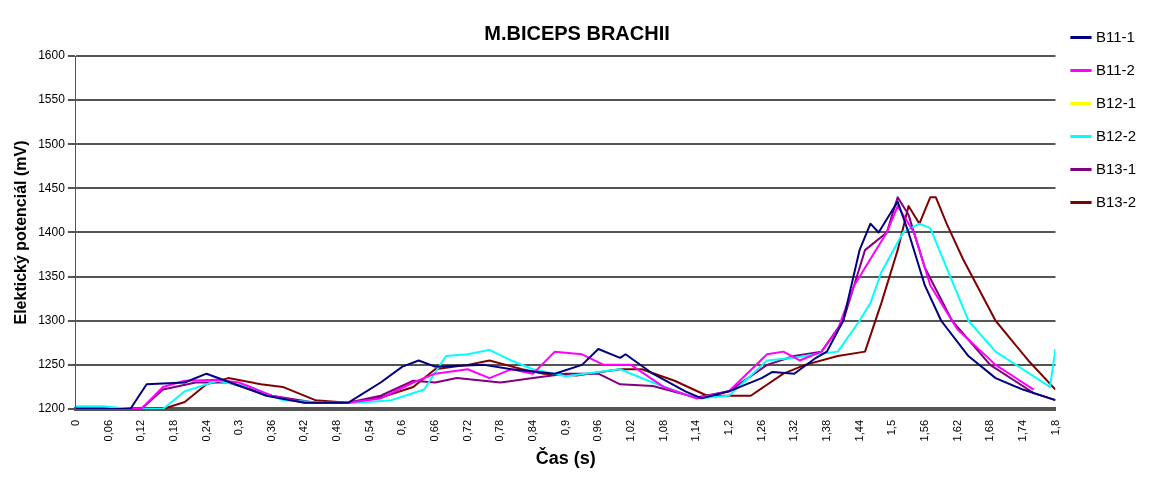 The width and height of the screenshot is (1162, 482). I want to click on x-tick-label: 1,02, so click(630, 430).